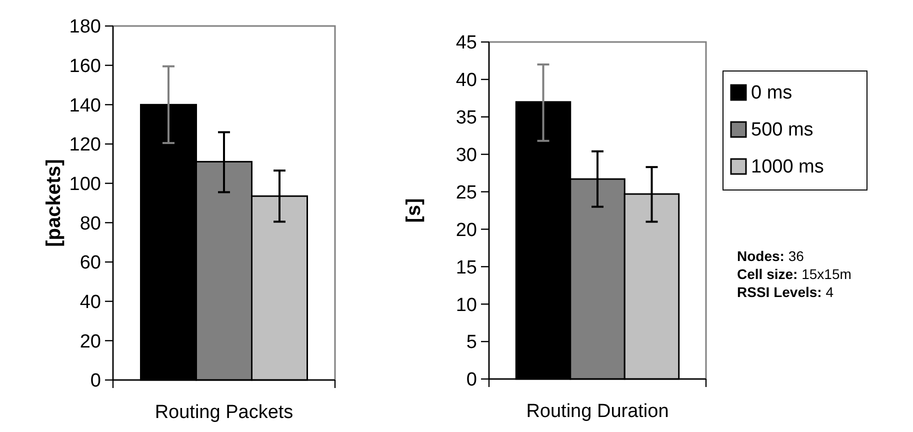  Describe the element at coordinates (471, 343) in the screenshot. I see `y-tick-label: 5` at that location.